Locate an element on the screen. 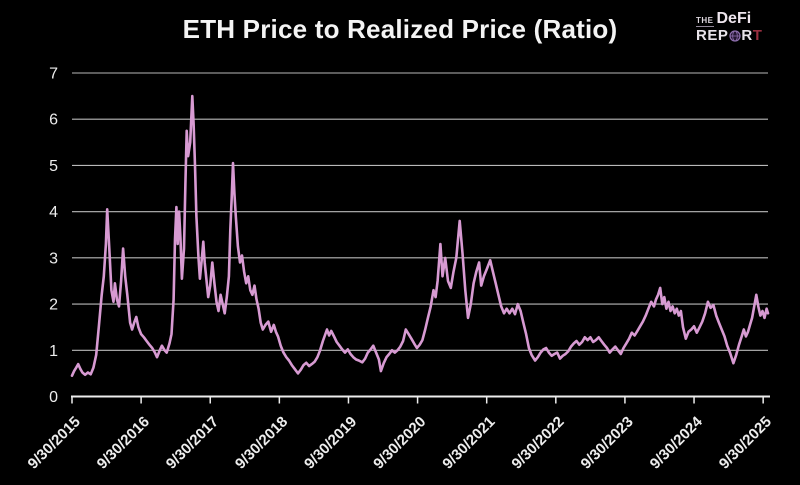 This screenshot has width=800, height=485. y-tick-label: 2 is located at coordinates (53, 305).